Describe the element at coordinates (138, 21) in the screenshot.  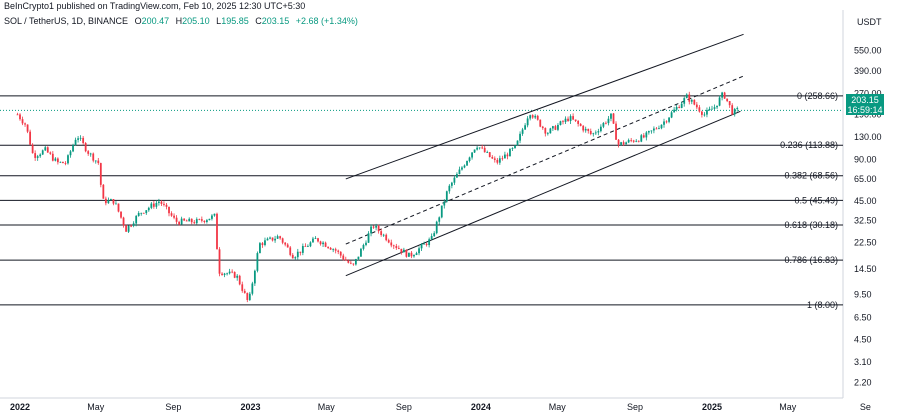
I see `open-label: O` at that location.